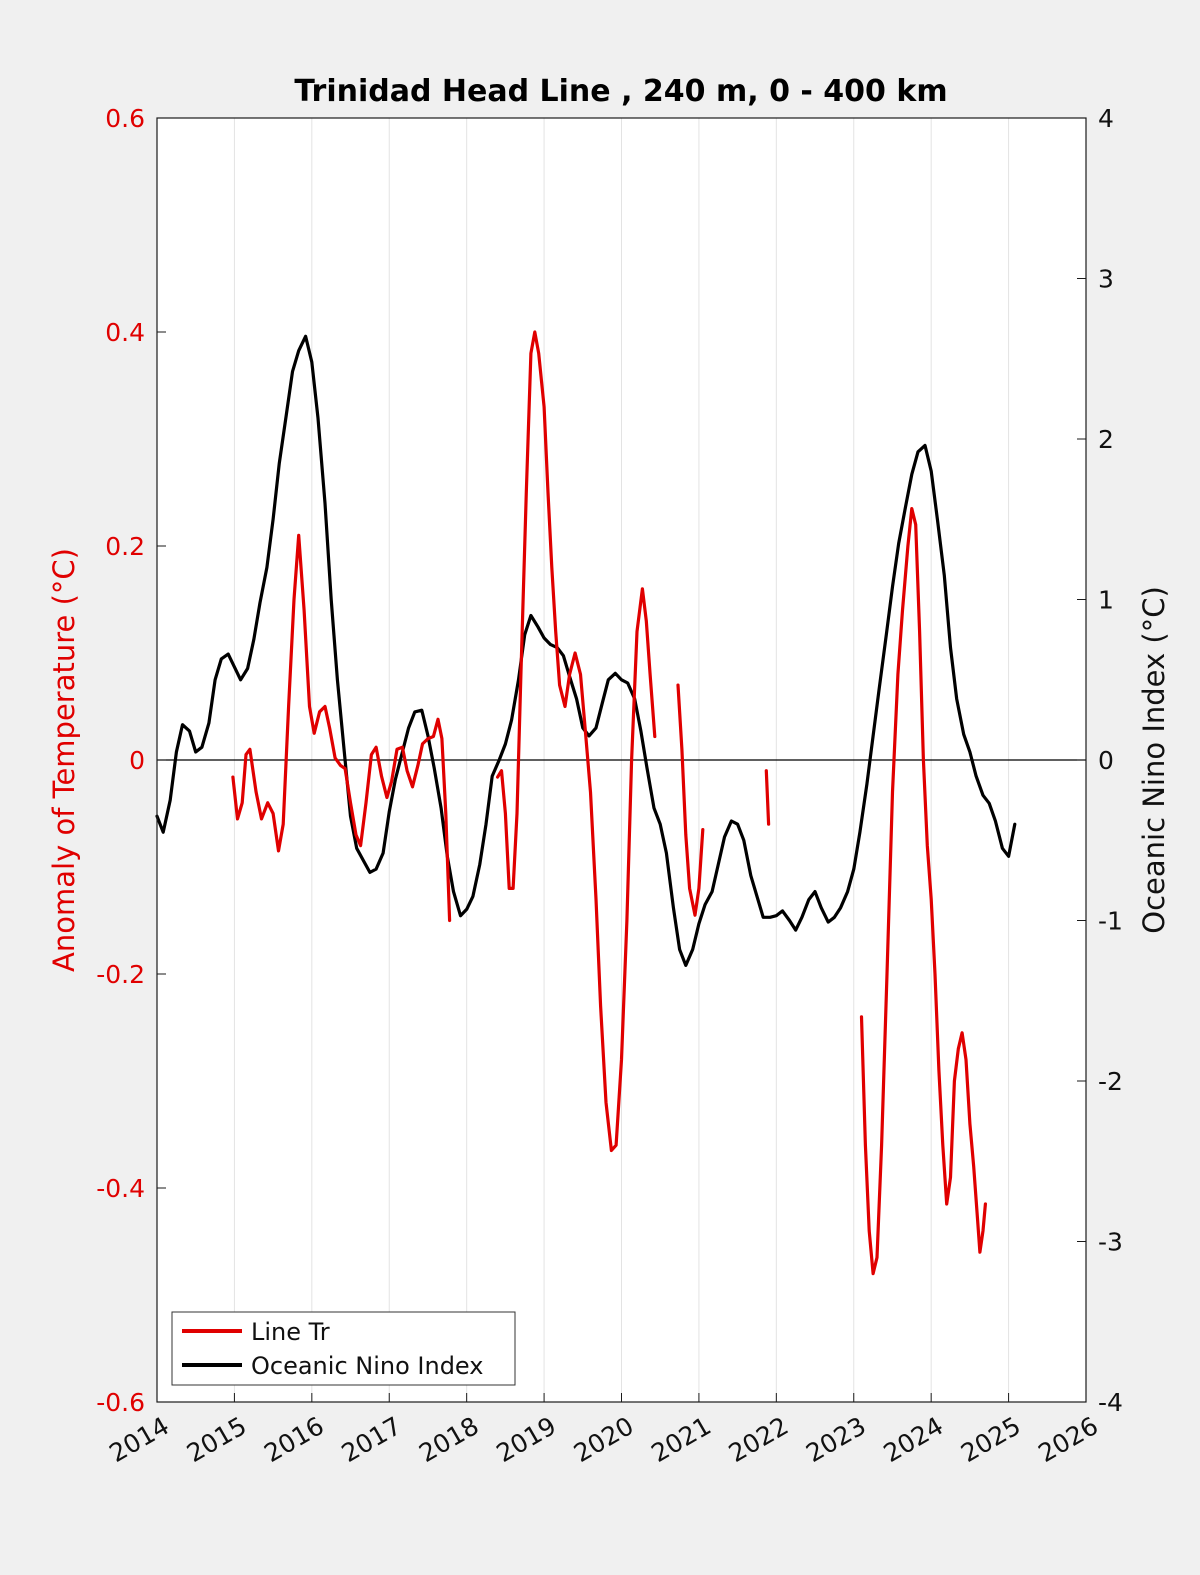  What do you see at coordinates (120, 974) in the screenshot?
I see `left-tick-label: -0.2` at bounding box center [120, 974].